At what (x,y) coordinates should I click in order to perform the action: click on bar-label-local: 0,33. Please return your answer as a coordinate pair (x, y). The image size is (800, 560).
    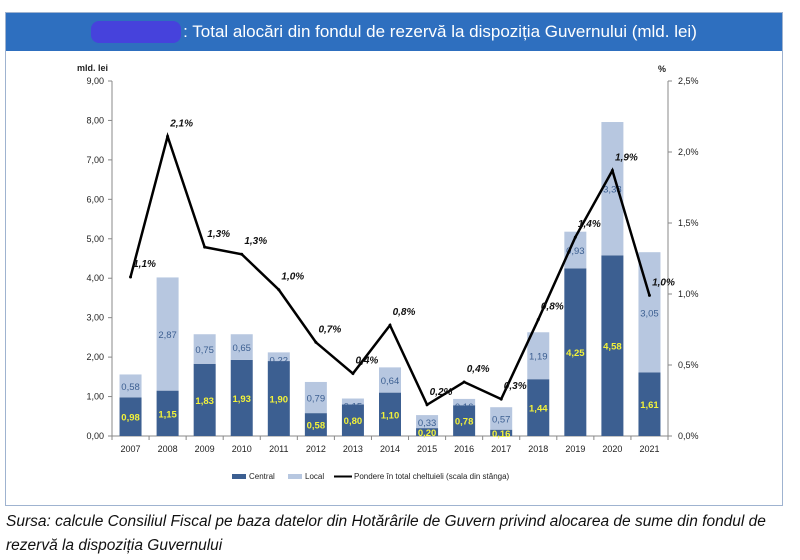
    Looking at the image, I should click on (427, 423).